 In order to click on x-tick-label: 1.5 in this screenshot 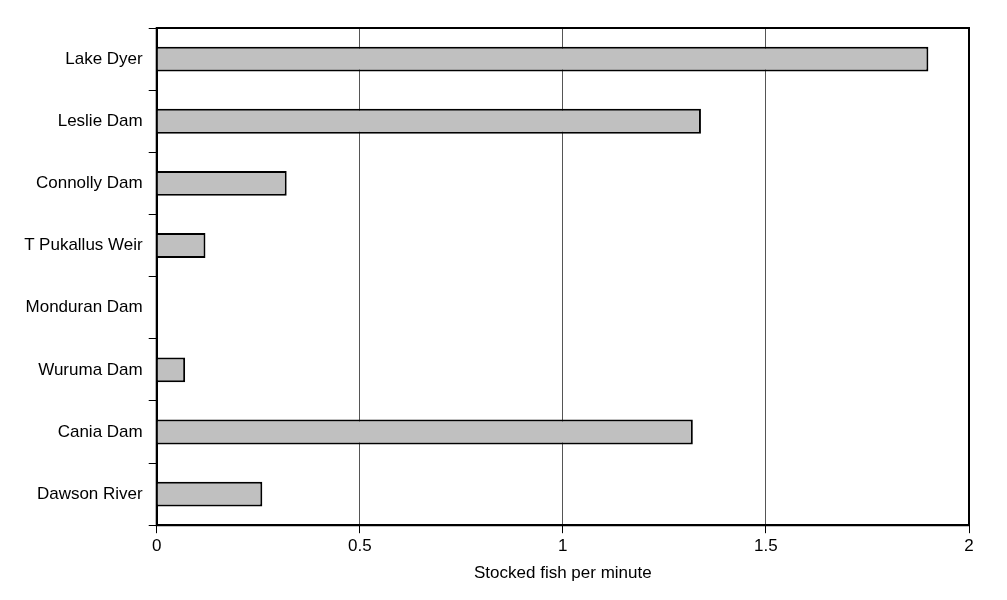, I will do `click(766, 546)`.